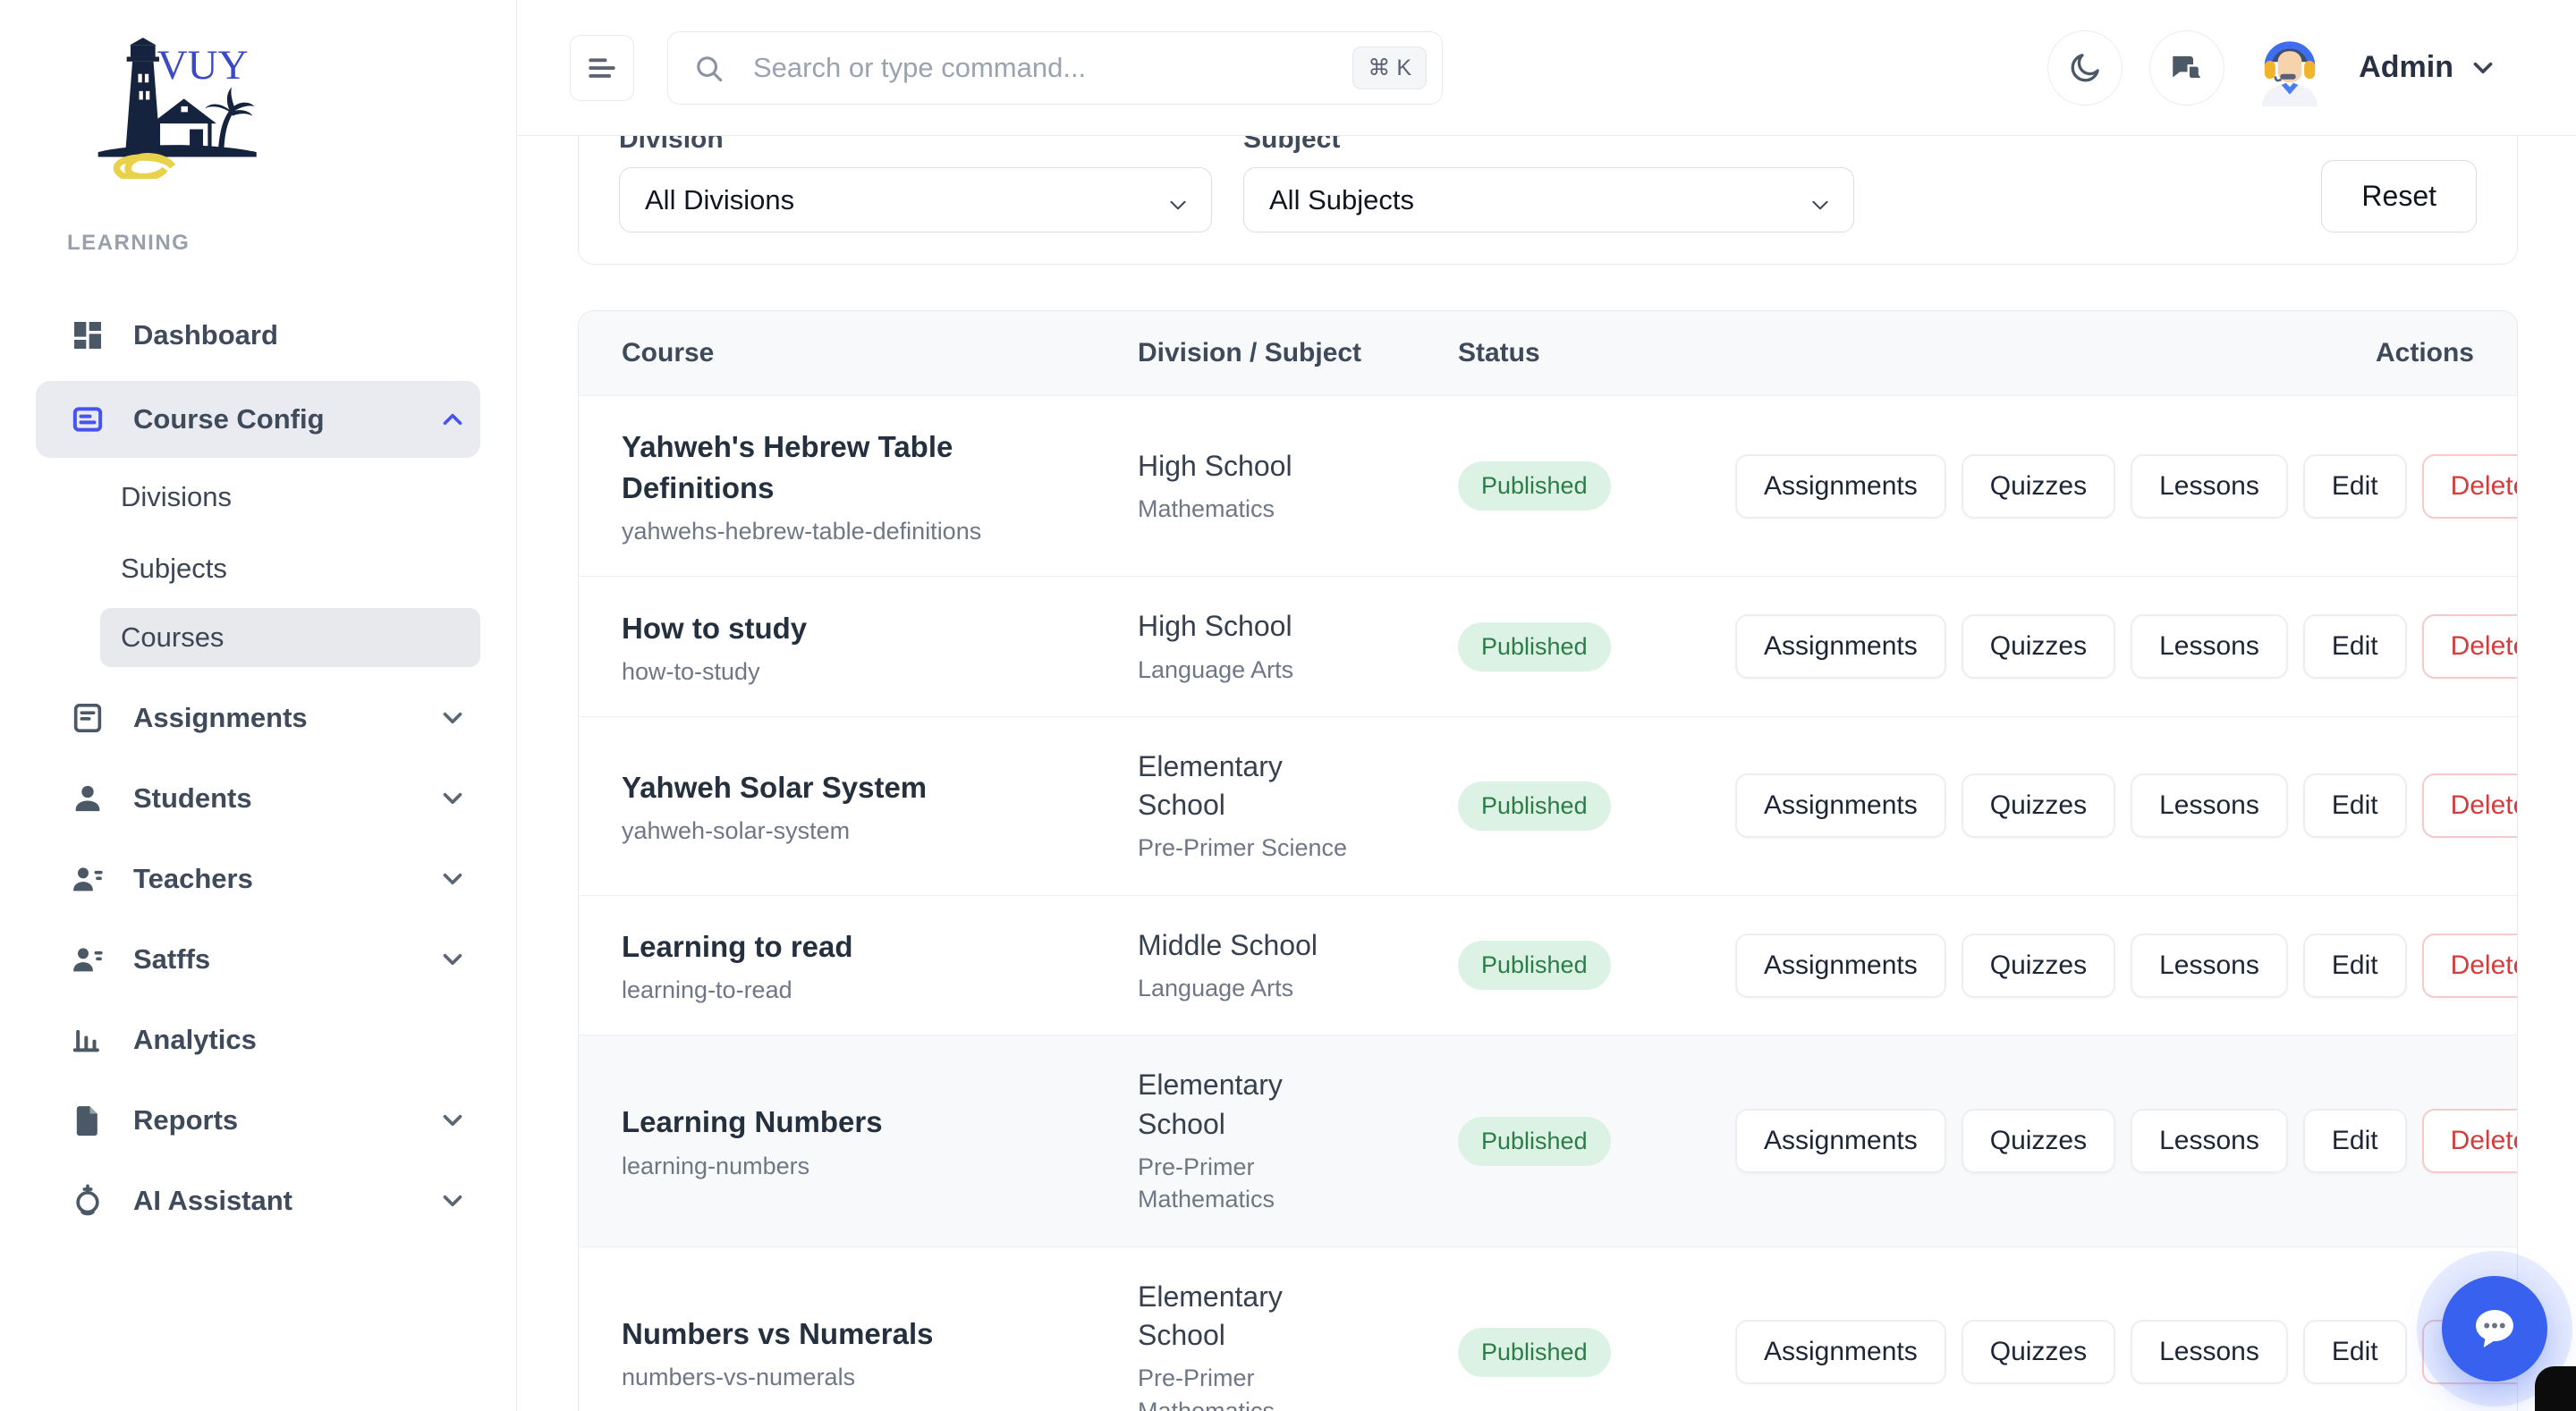 This screenshot has width=2576, height=1411. What do you see at coordinates (258, 420) in the screenshot?
I see `sidebar-item-course-config: Course Config` at bounding box center [258, 420].